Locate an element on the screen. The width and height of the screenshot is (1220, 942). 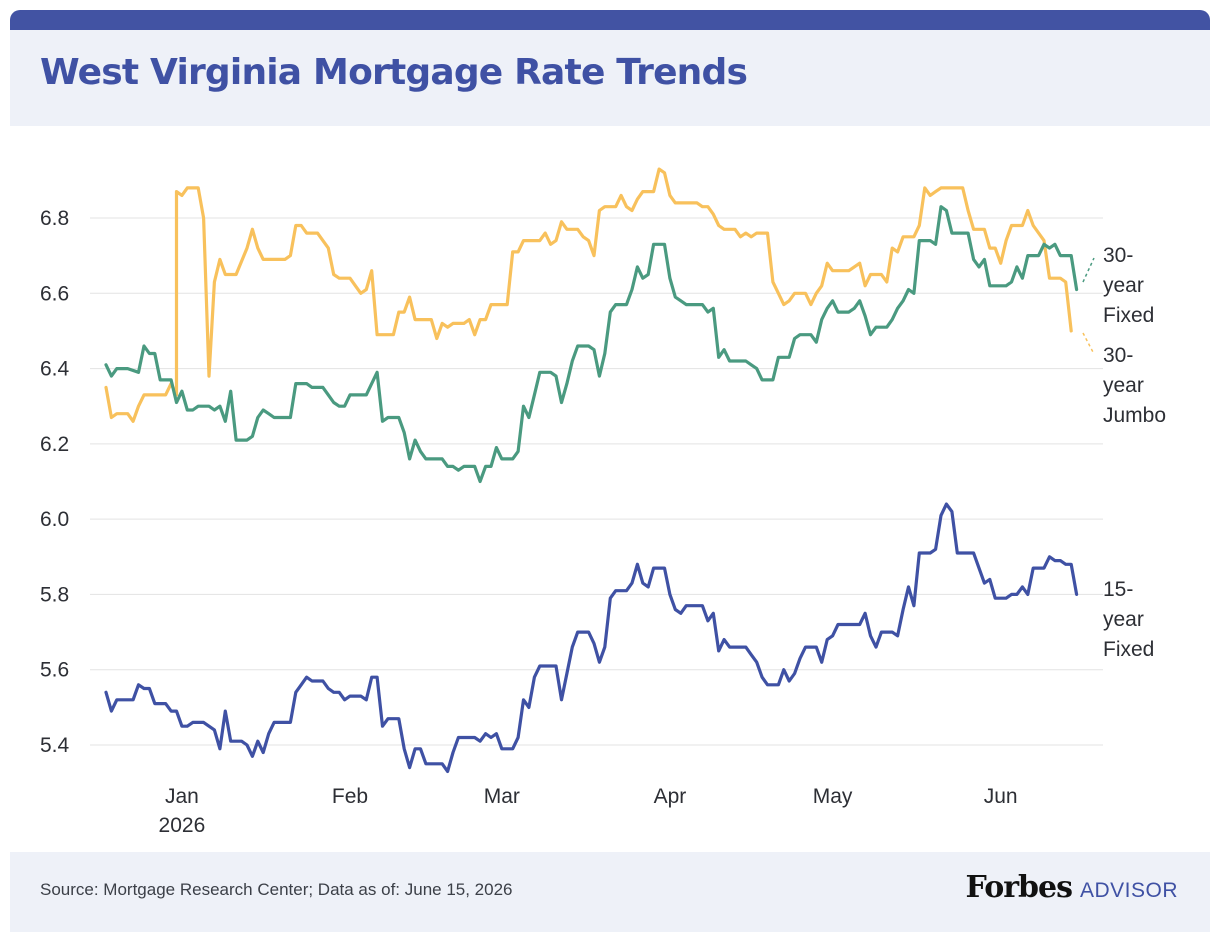
label-15yr-fixed-line: 15- is located at coordinates (1118, 589).